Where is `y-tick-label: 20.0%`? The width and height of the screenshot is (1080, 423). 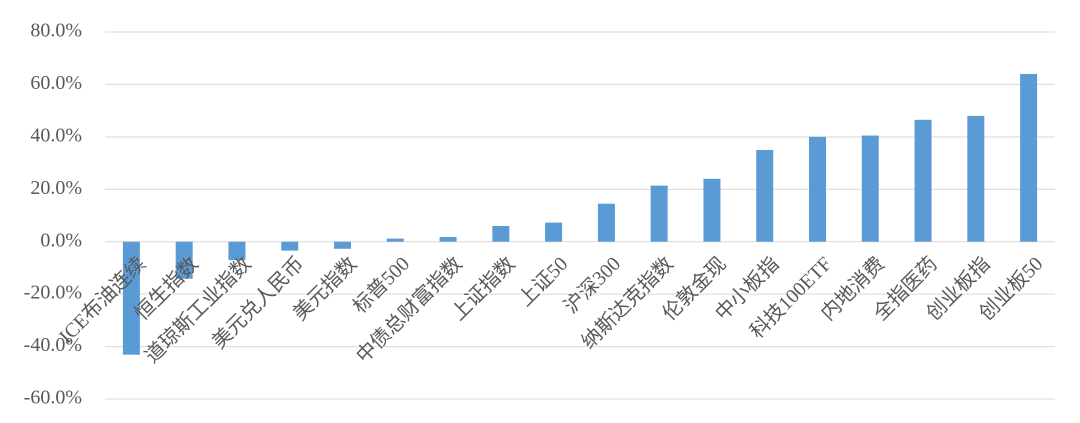 y-tick-label: 20.0% is located at coordinates (56, 188).